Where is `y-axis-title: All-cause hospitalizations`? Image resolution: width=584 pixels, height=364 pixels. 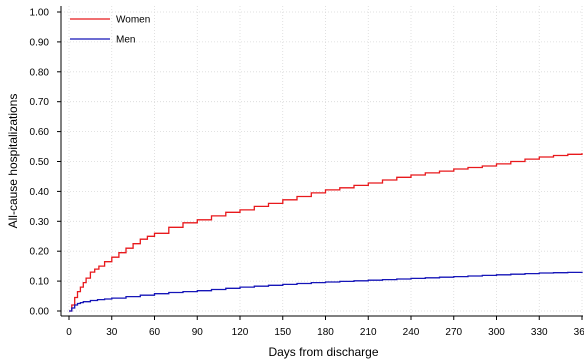
y-axis-title: All-cause hospitalizations is located at coordinates (13, 161).